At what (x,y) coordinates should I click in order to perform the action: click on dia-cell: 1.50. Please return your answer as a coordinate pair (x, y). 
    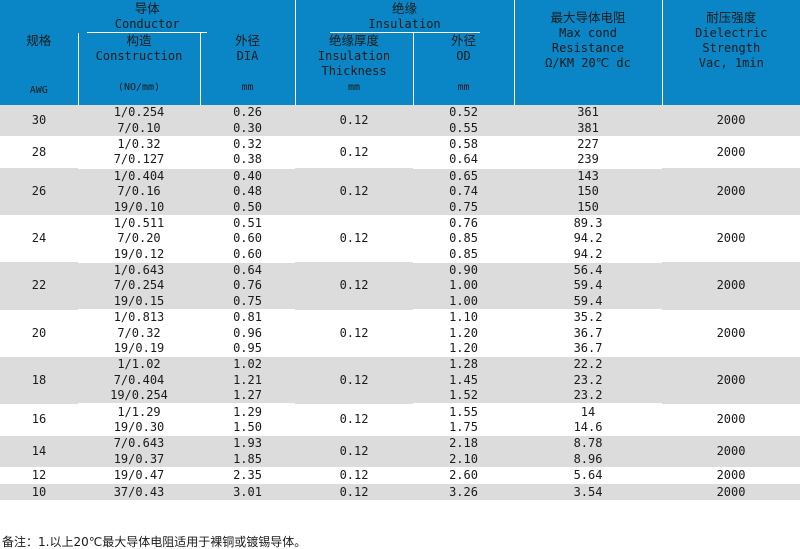
    Looking at the image, I should click on (248, 428).